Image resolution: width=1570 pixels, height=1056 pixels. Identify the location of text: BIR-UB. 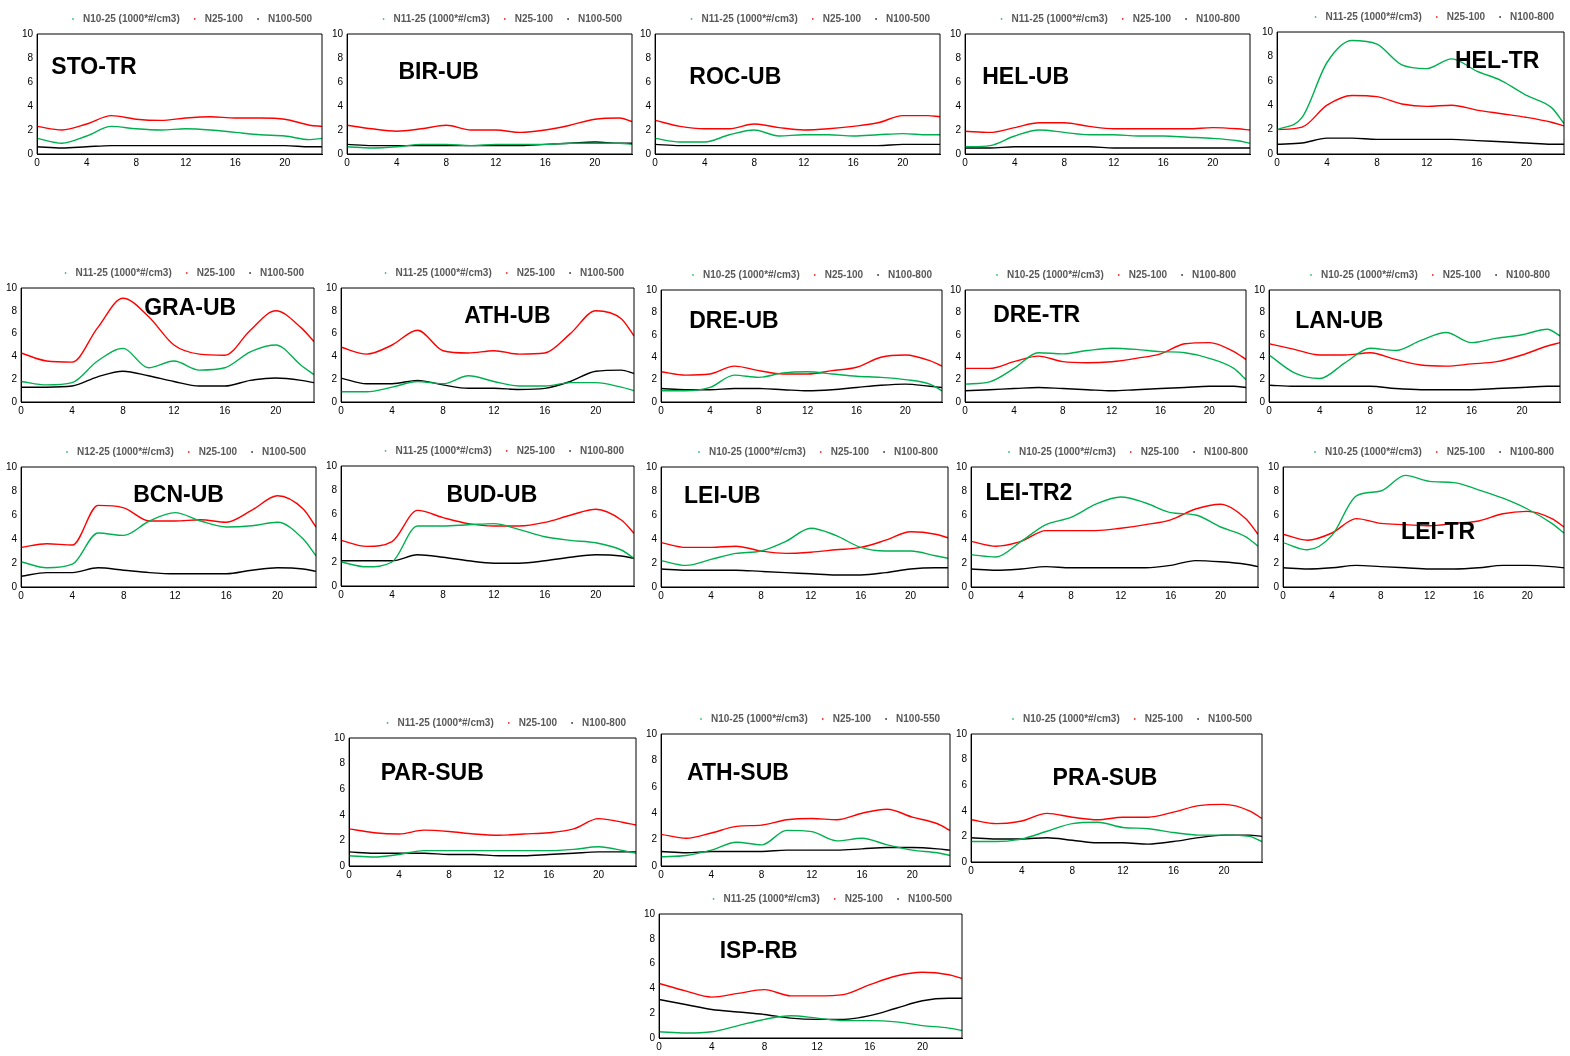
(438, 70).